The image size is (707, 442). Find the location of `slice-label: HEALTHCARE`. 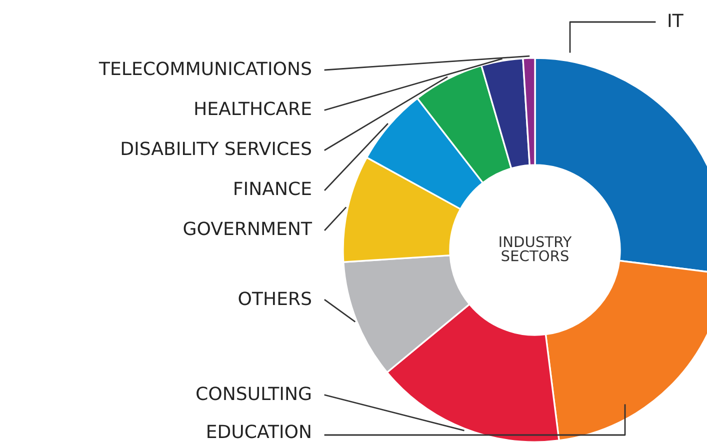

slice-label: HEALTHCARE is located at coordinates (253, 109).